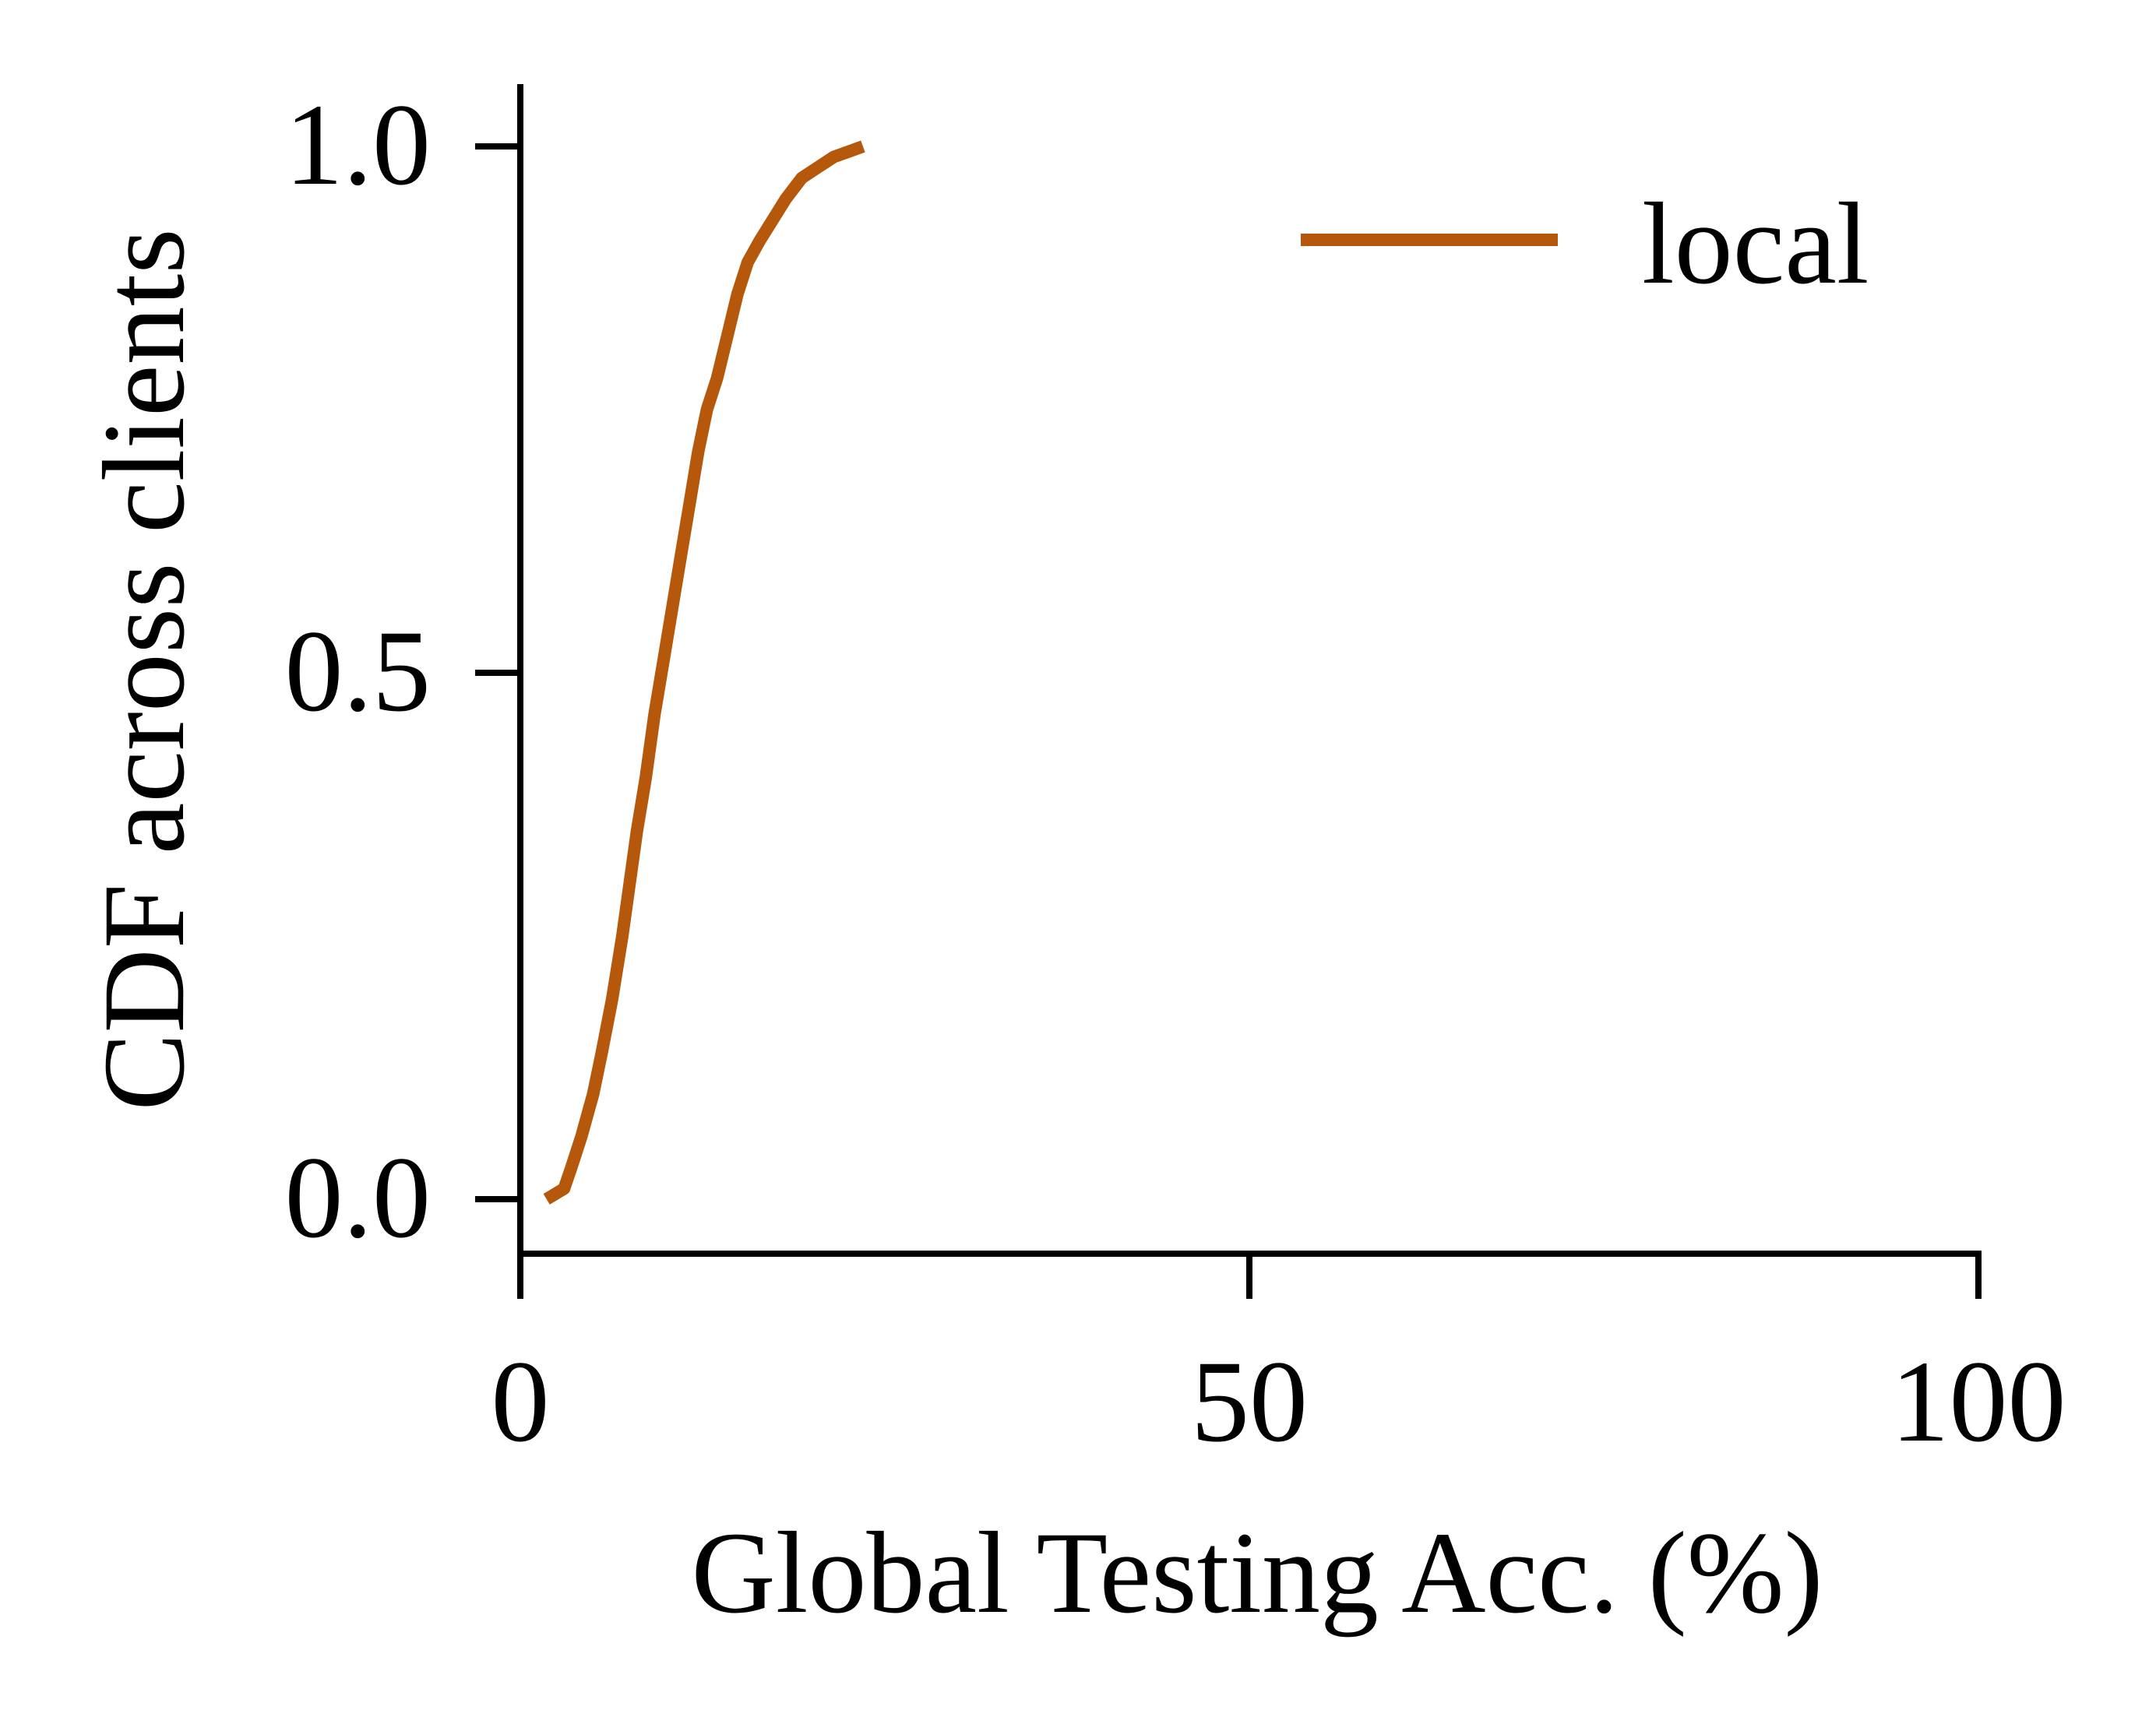  Describe the element at coordinates (144, 669) in the screenshot. I see `y-axis-label: CDF across clients` at that location.